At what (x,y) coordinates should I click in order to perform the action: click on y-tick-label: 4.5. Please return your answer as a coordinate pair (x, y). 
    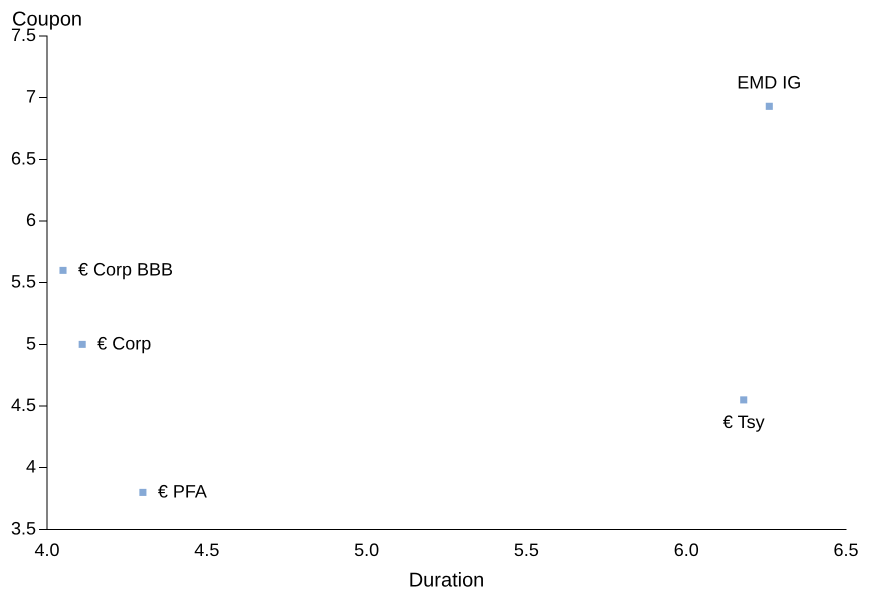
    Looking at the image, I should click on (23, 405).